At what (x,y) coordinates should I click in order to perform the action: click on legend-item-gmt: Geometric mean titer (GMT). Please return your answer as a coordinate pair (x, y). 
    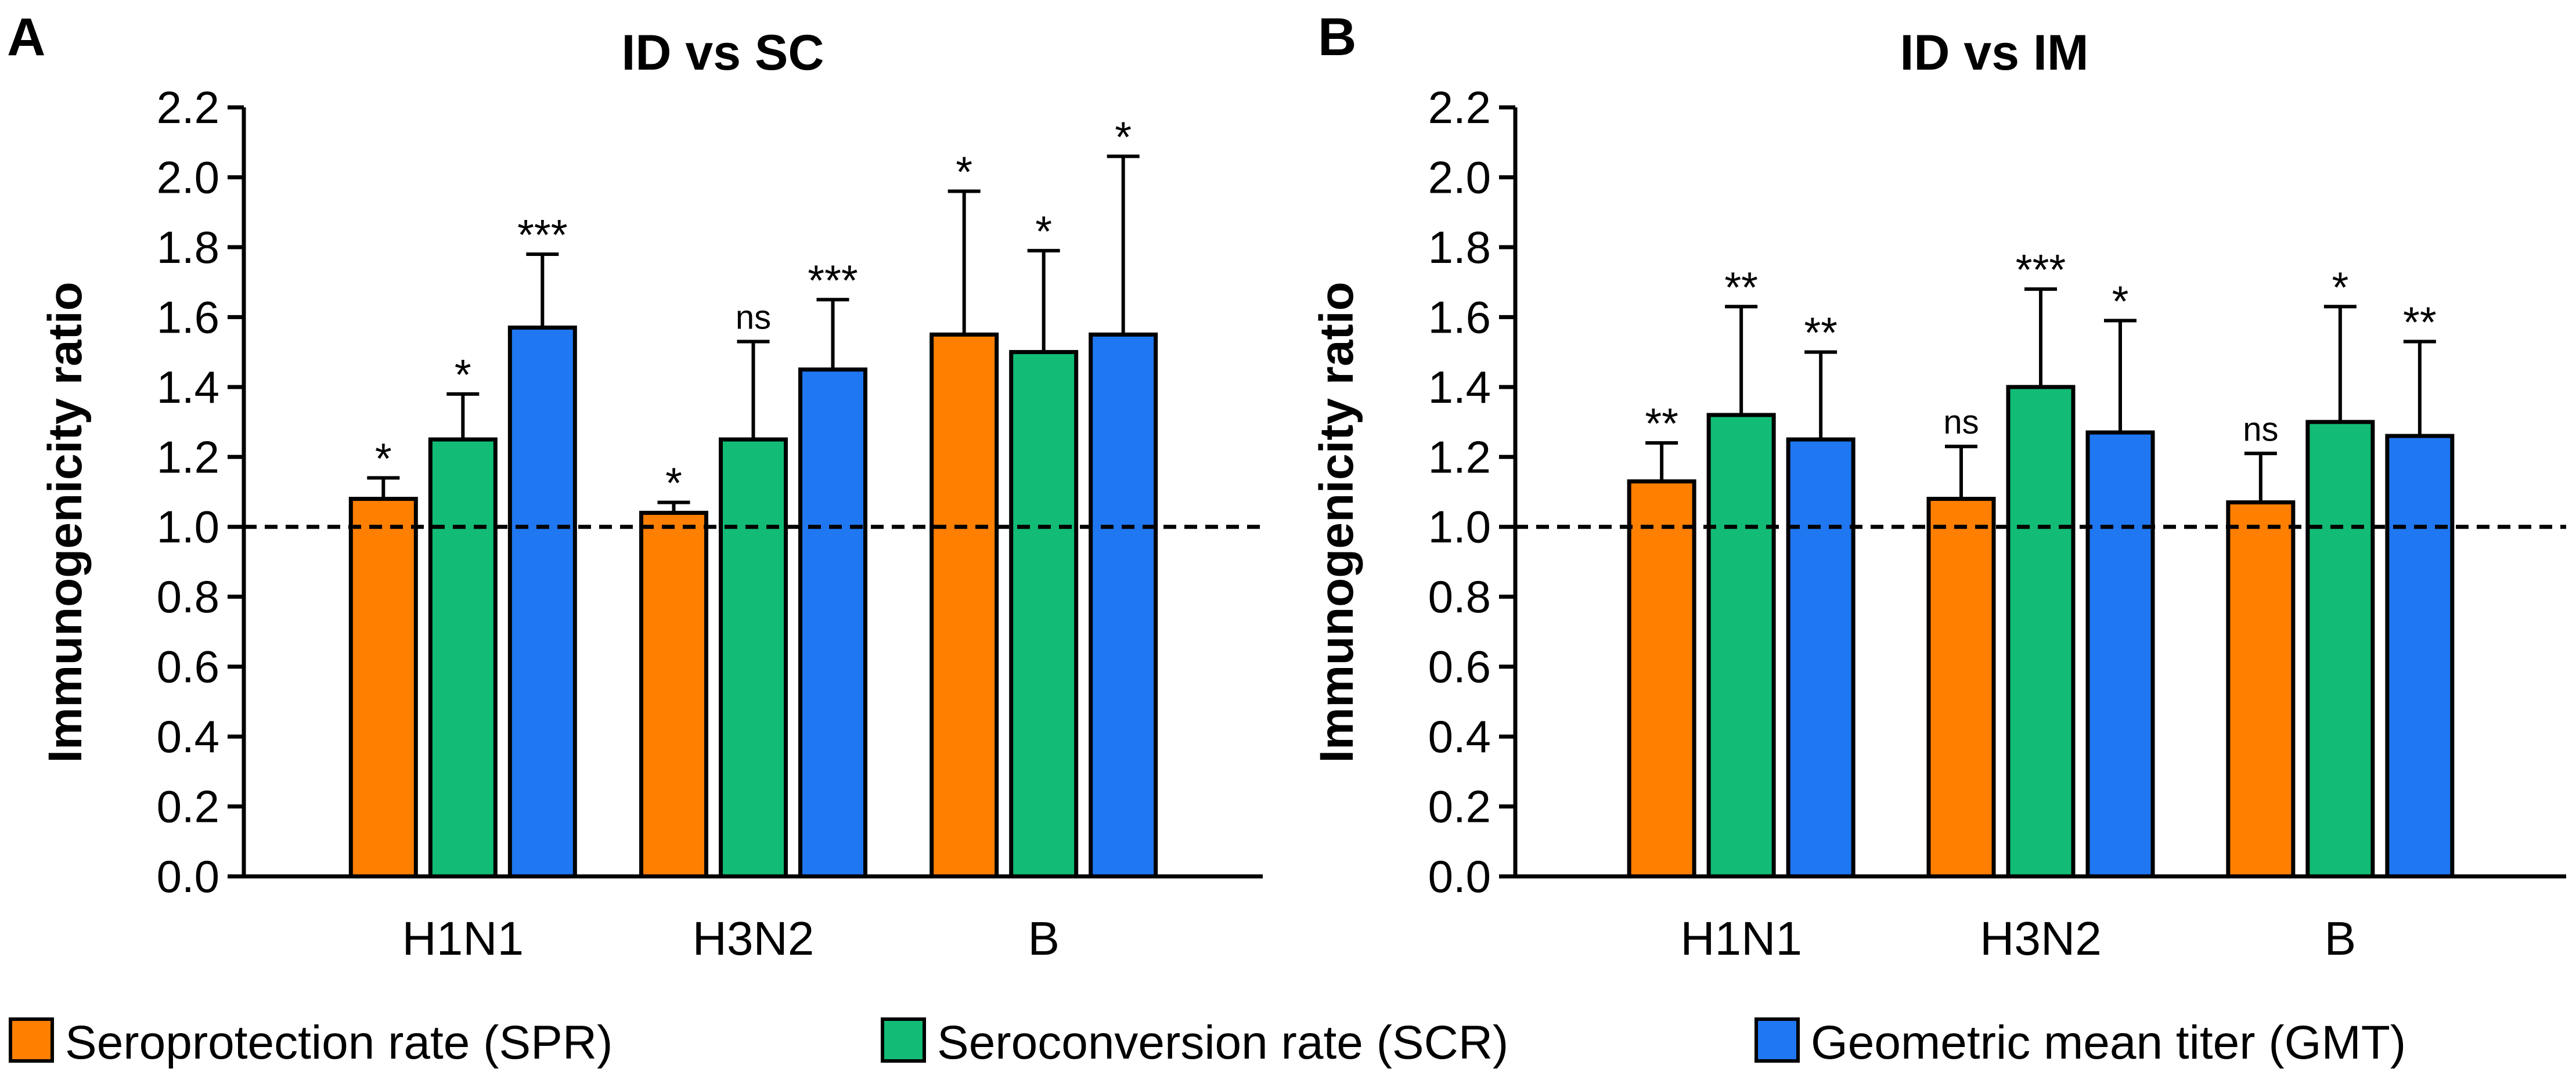
    Looking at the image, I should click on (2080, 1042).